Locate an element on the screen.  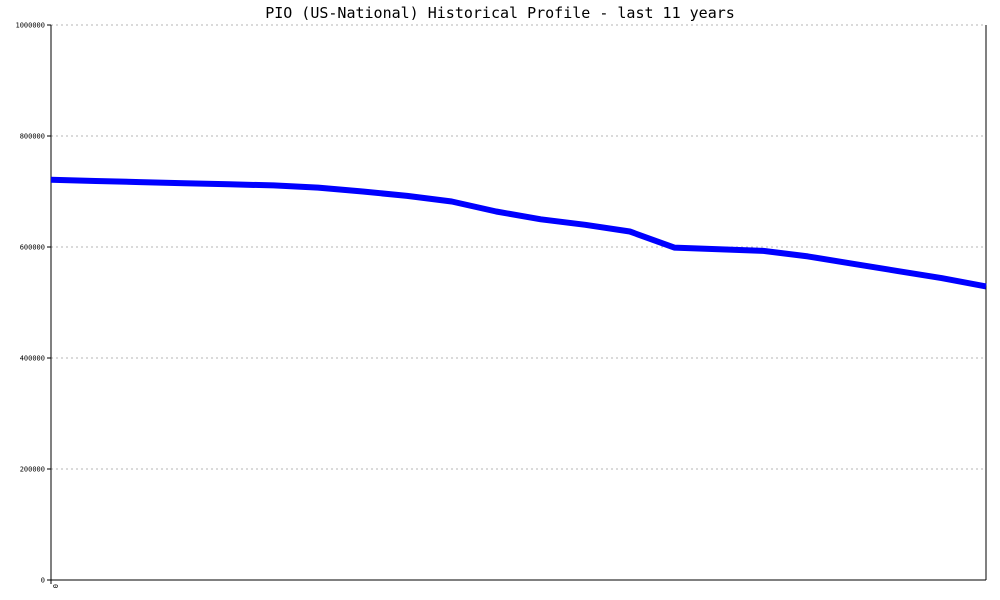
y-tick-label: 0 is located at coordinates (43, 581).